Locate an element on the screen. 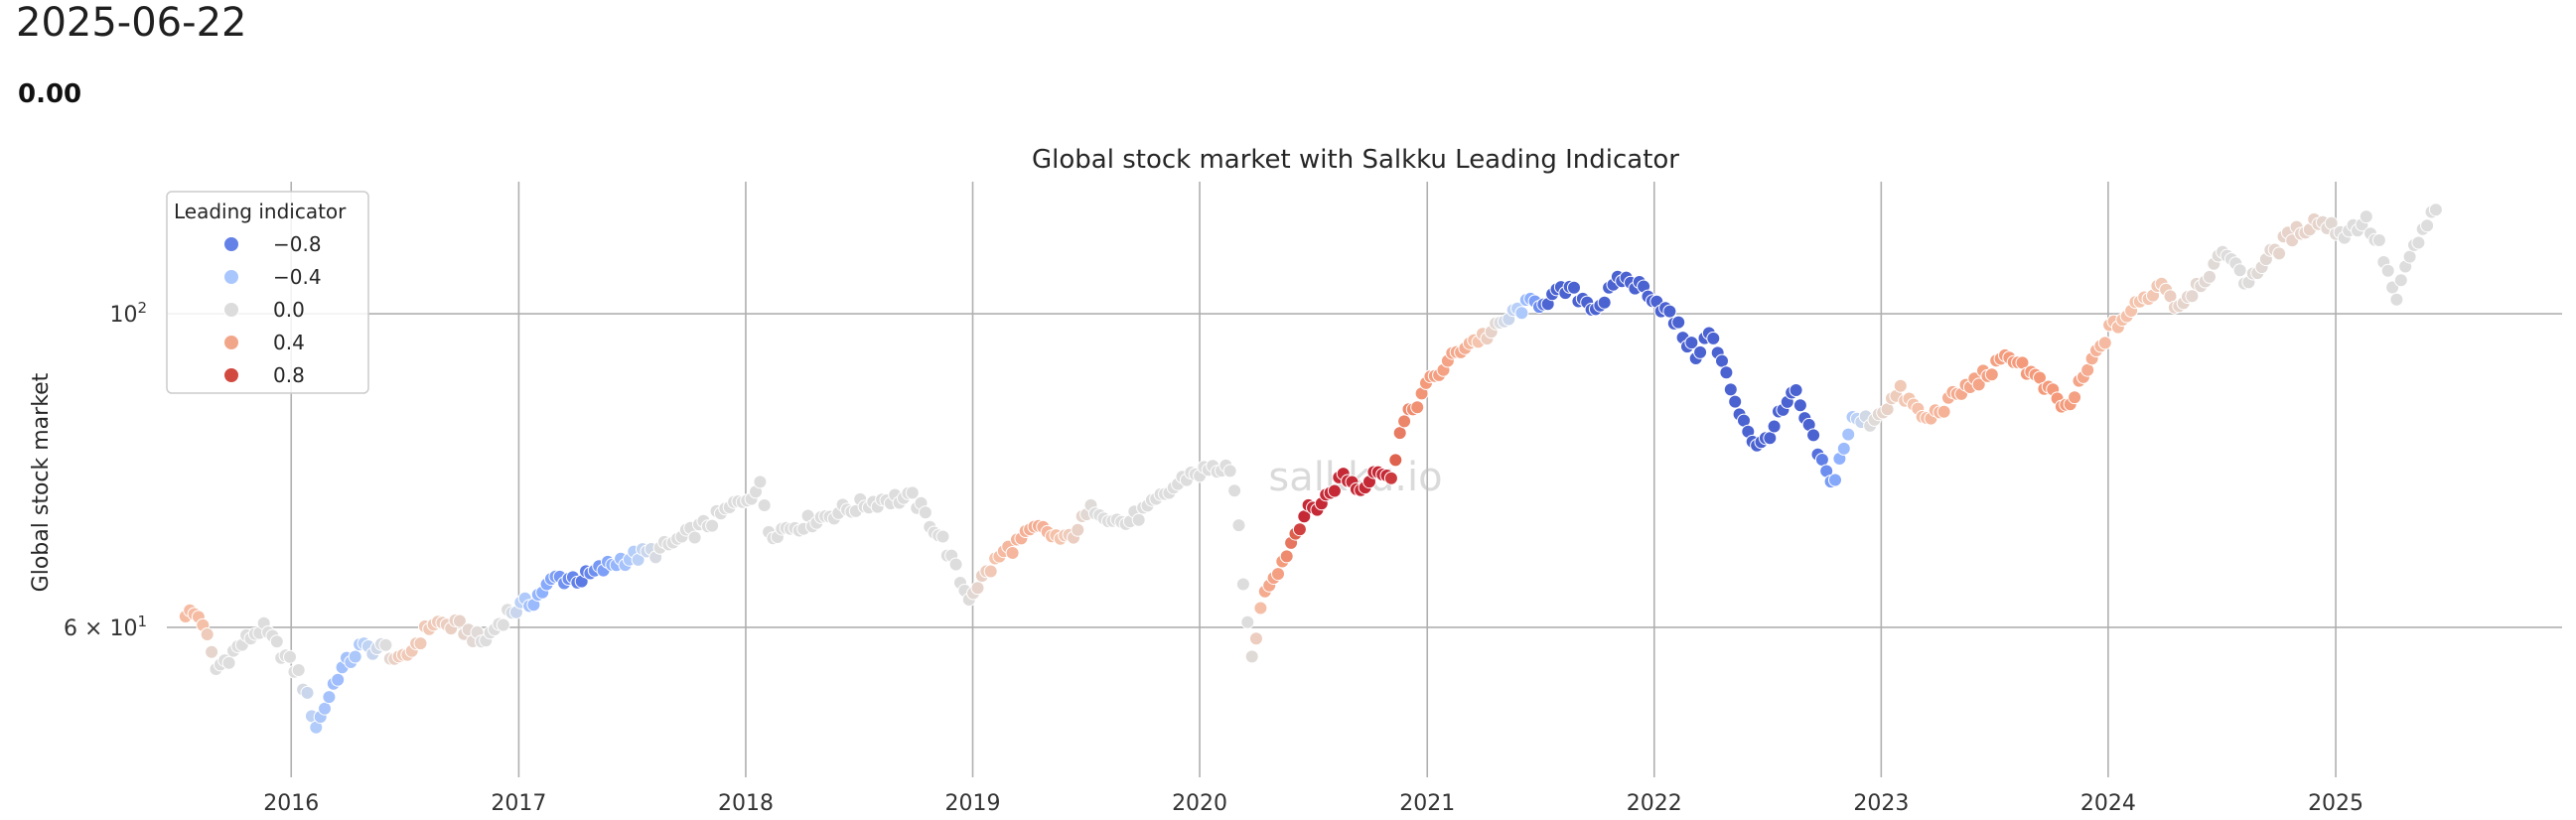  legend-title: Leading indicator is located at coordinates (260, 212).